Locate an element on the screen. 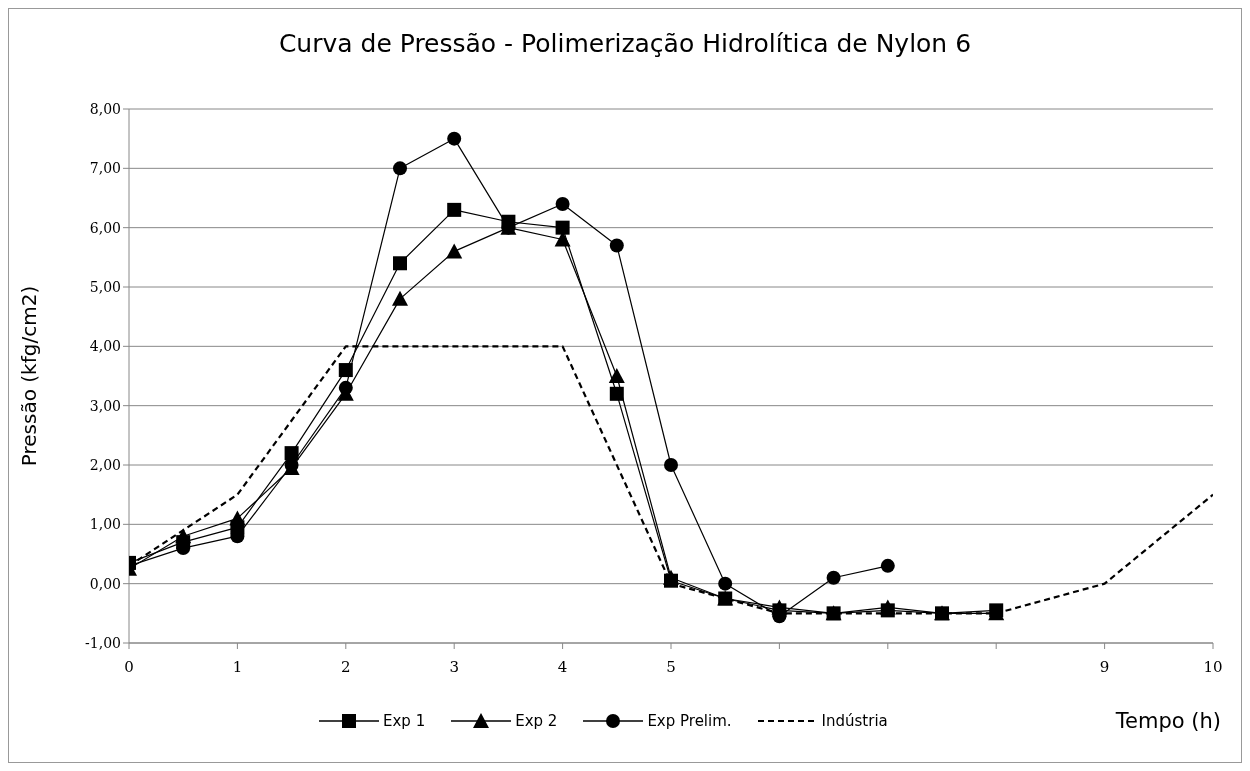  x-tick-label: 10 is located at coordinates (1213, 666).